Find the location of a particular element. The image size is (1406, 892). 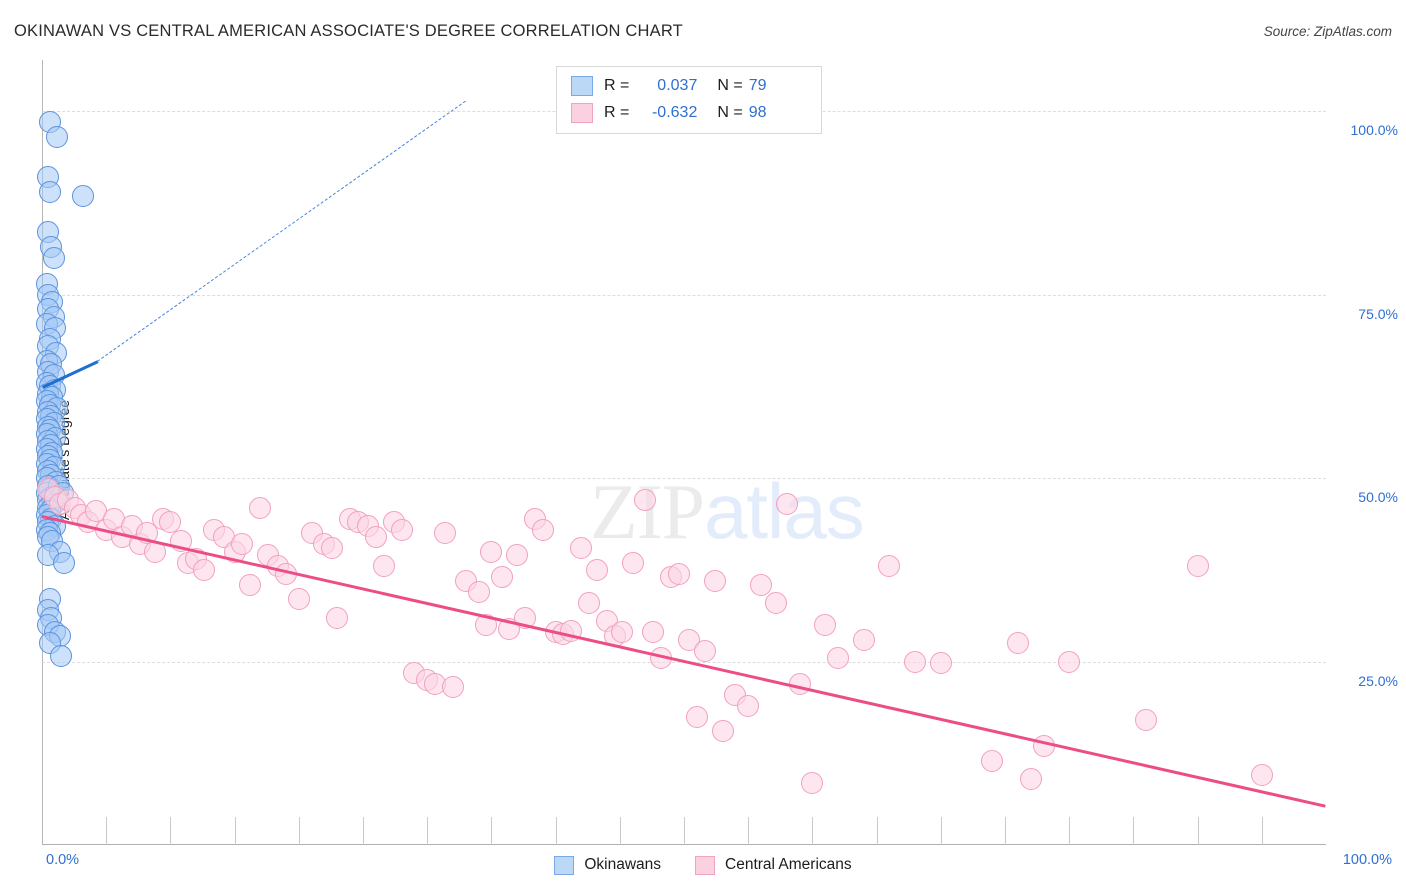

legend-r-label-pink: R = is located at coordinates (617, 112).